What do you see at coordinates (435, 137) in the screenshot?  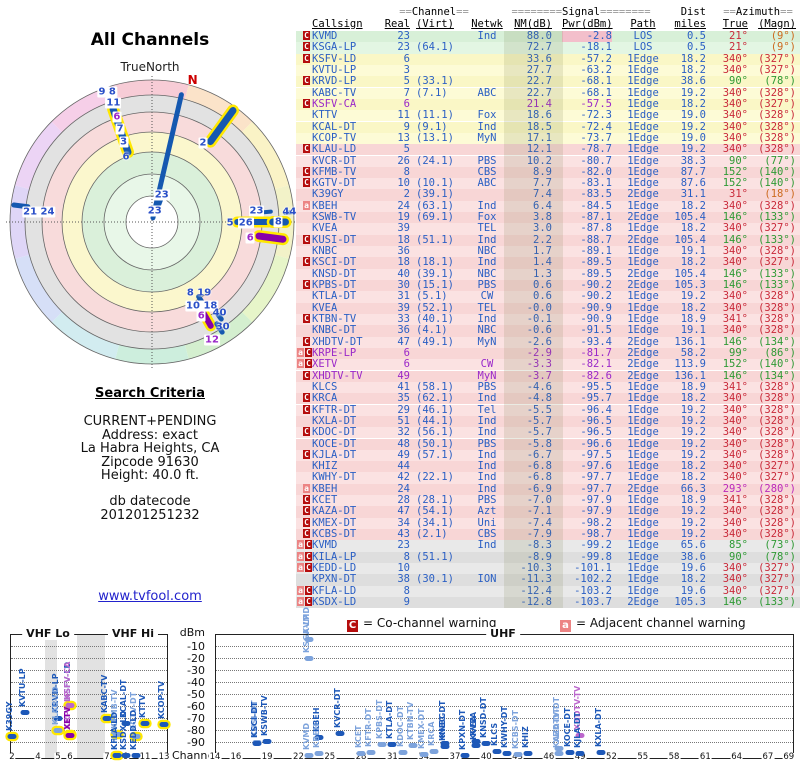 I see `cell-vi: (13.1)` at bounding box center [435, 137].